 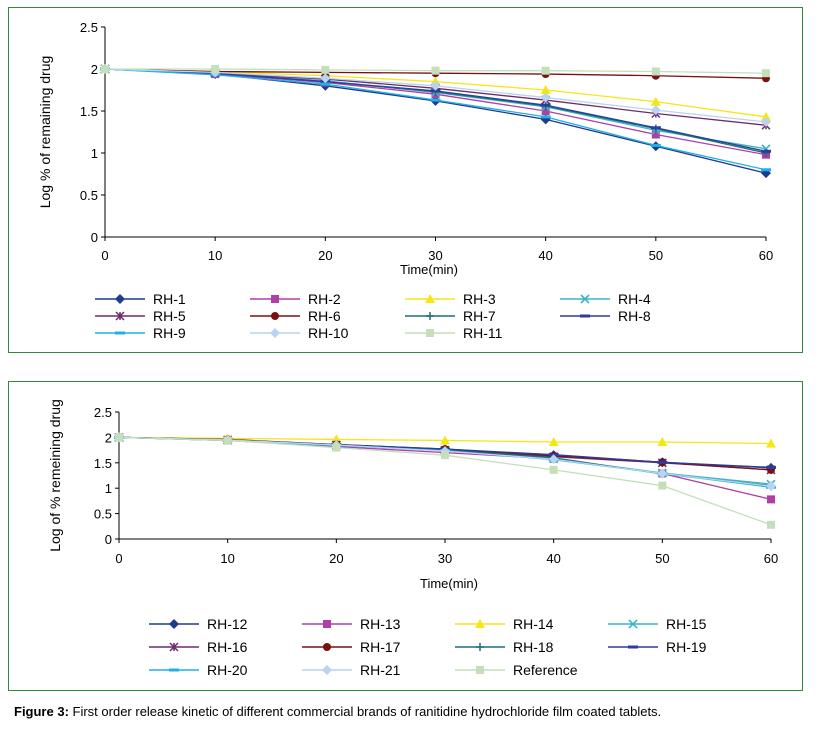 I want to click on legend-item: RH-3, so click(x=450, y=299).